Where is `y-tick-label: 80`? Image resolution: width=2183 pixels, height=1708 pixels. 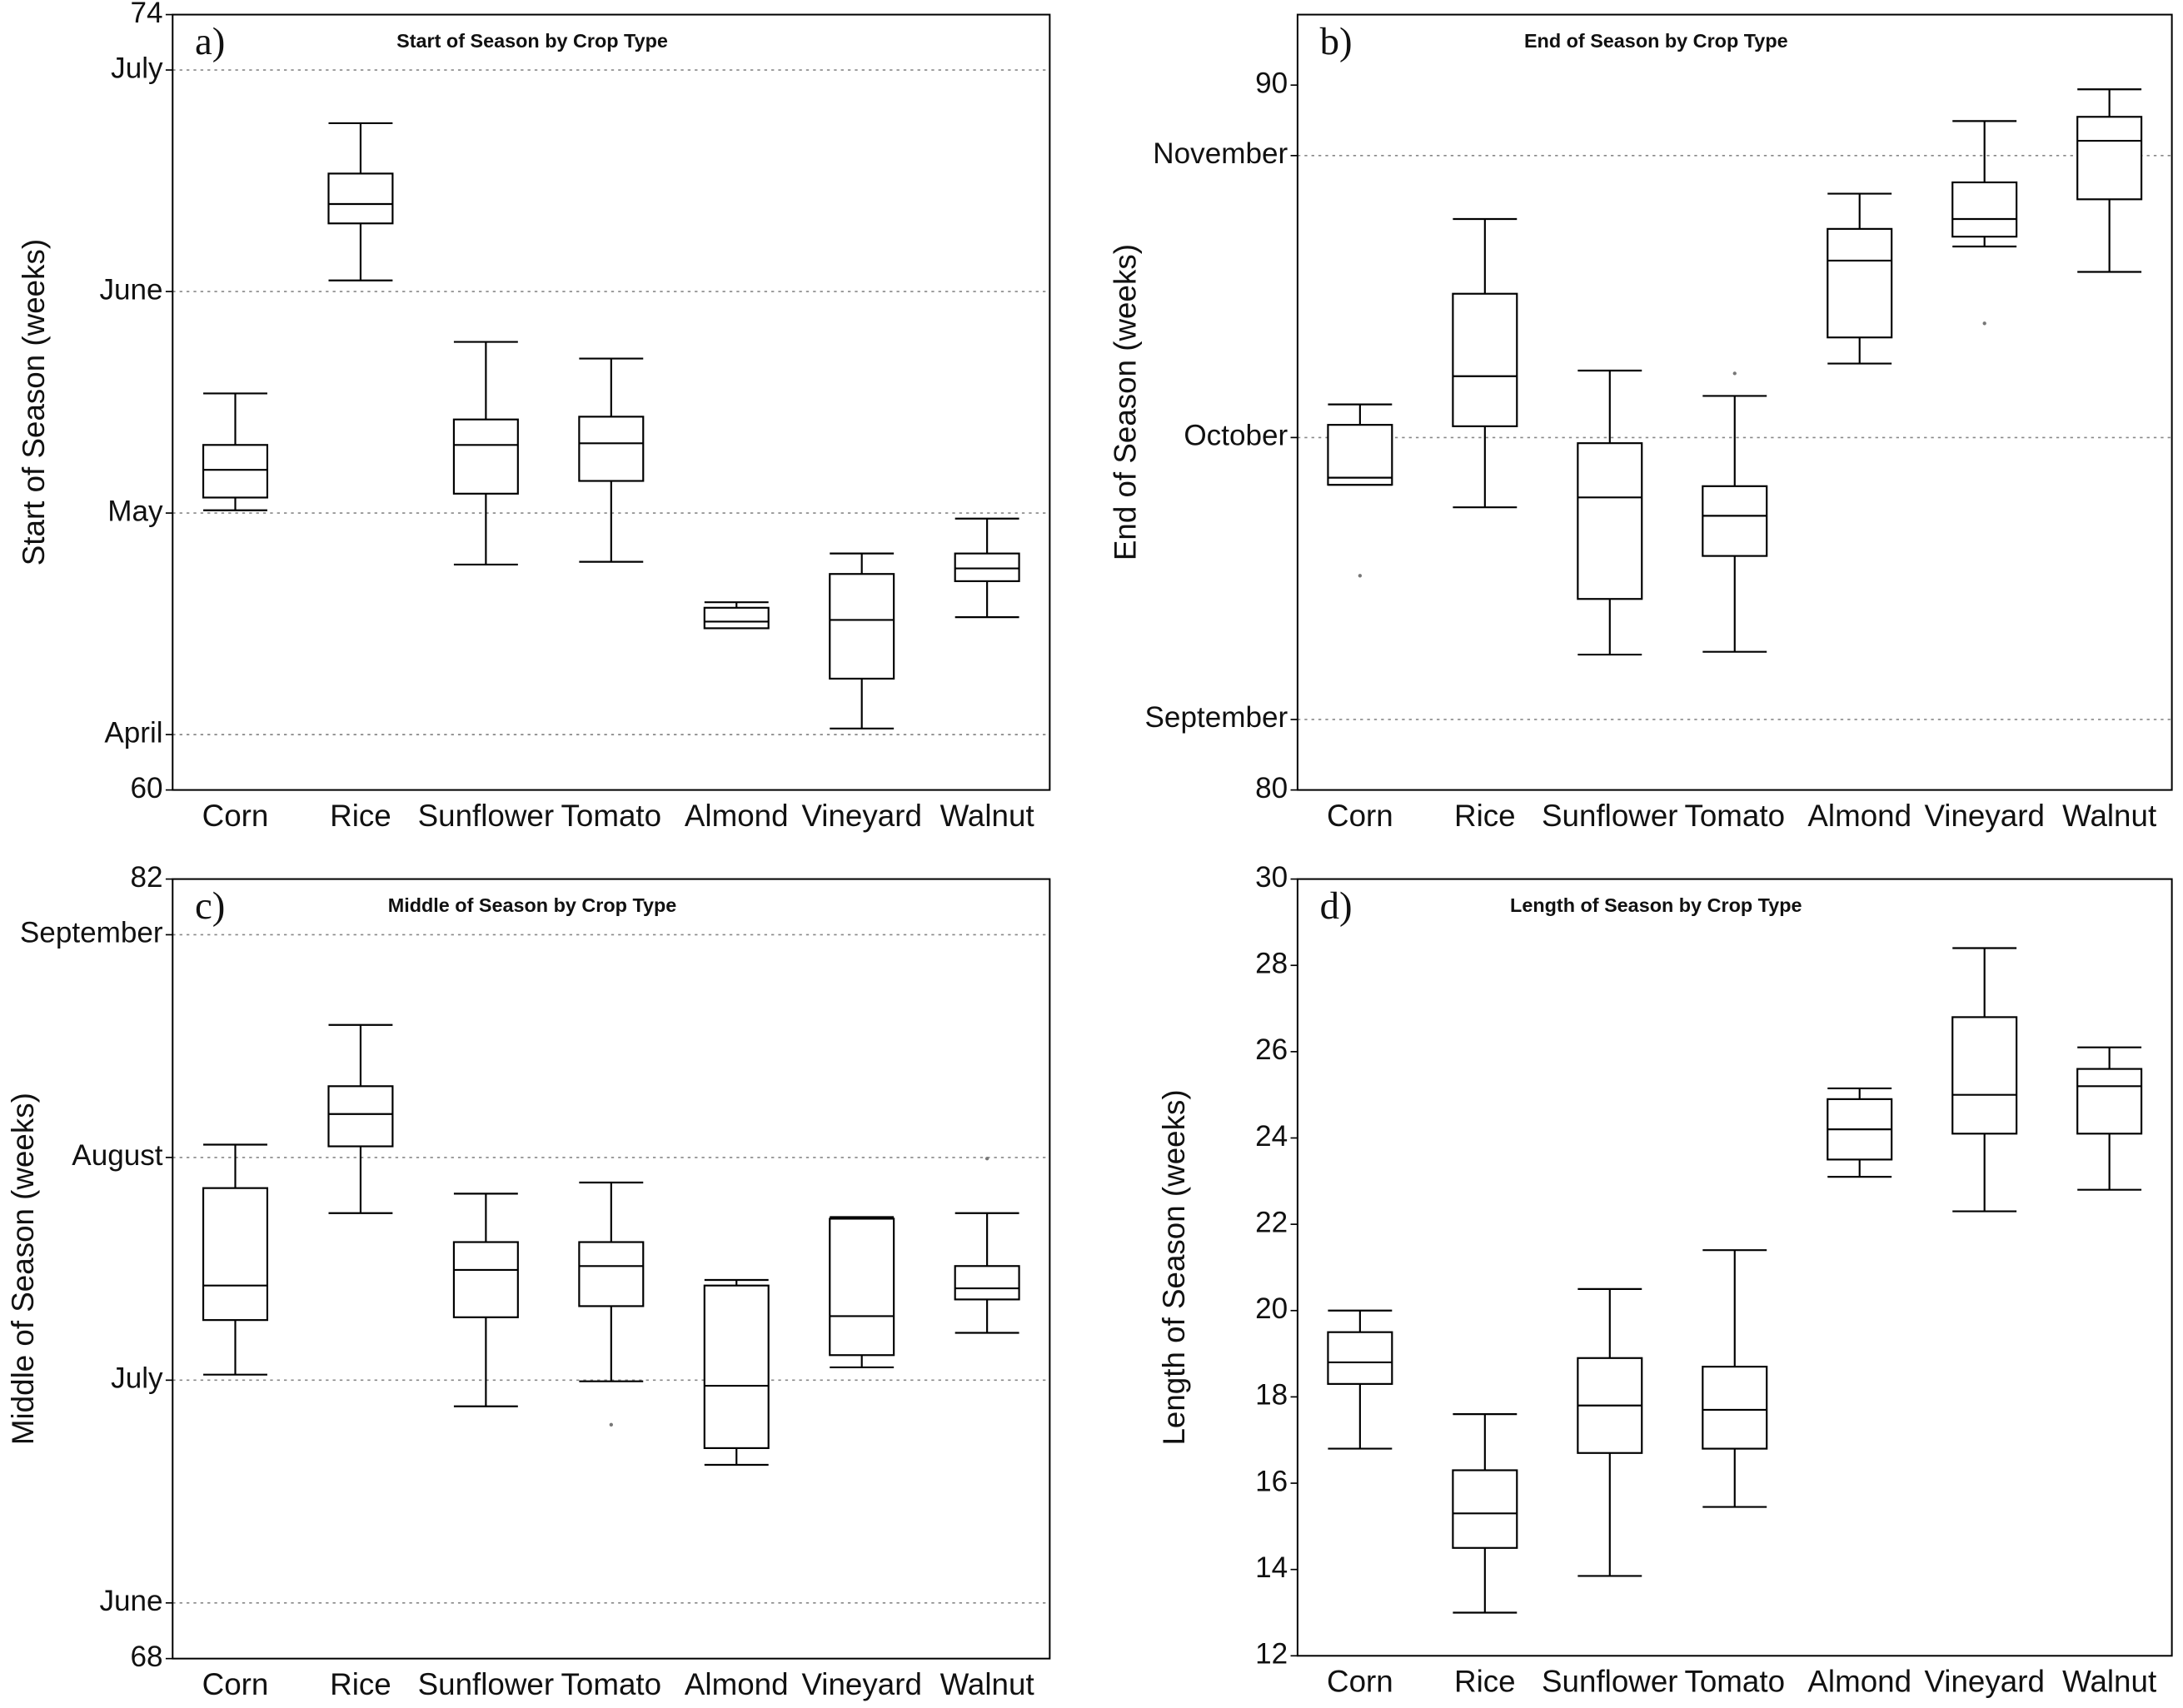
y-tick-label: 80 is located at coordinates (1271, 788).